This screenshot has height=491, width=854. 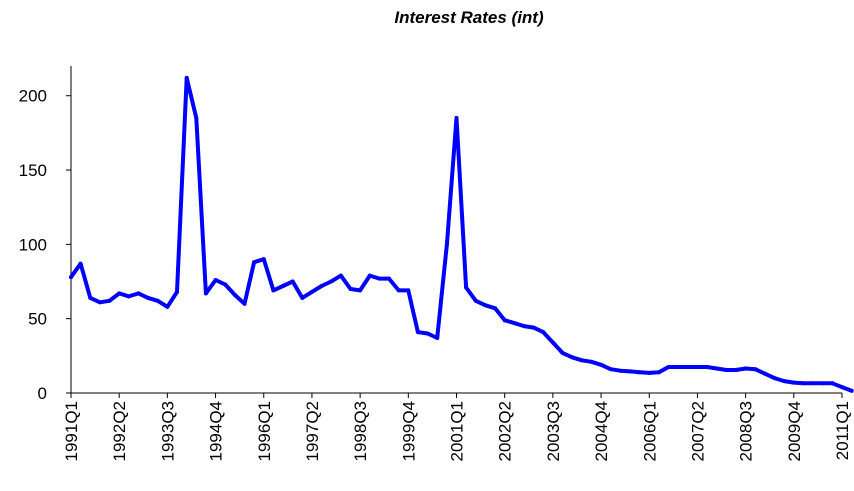 What do you see at coordinates (553, 431) in the screenshot?
I see `x-tick-label: 2003Q3` at bounding box center [553, 431].